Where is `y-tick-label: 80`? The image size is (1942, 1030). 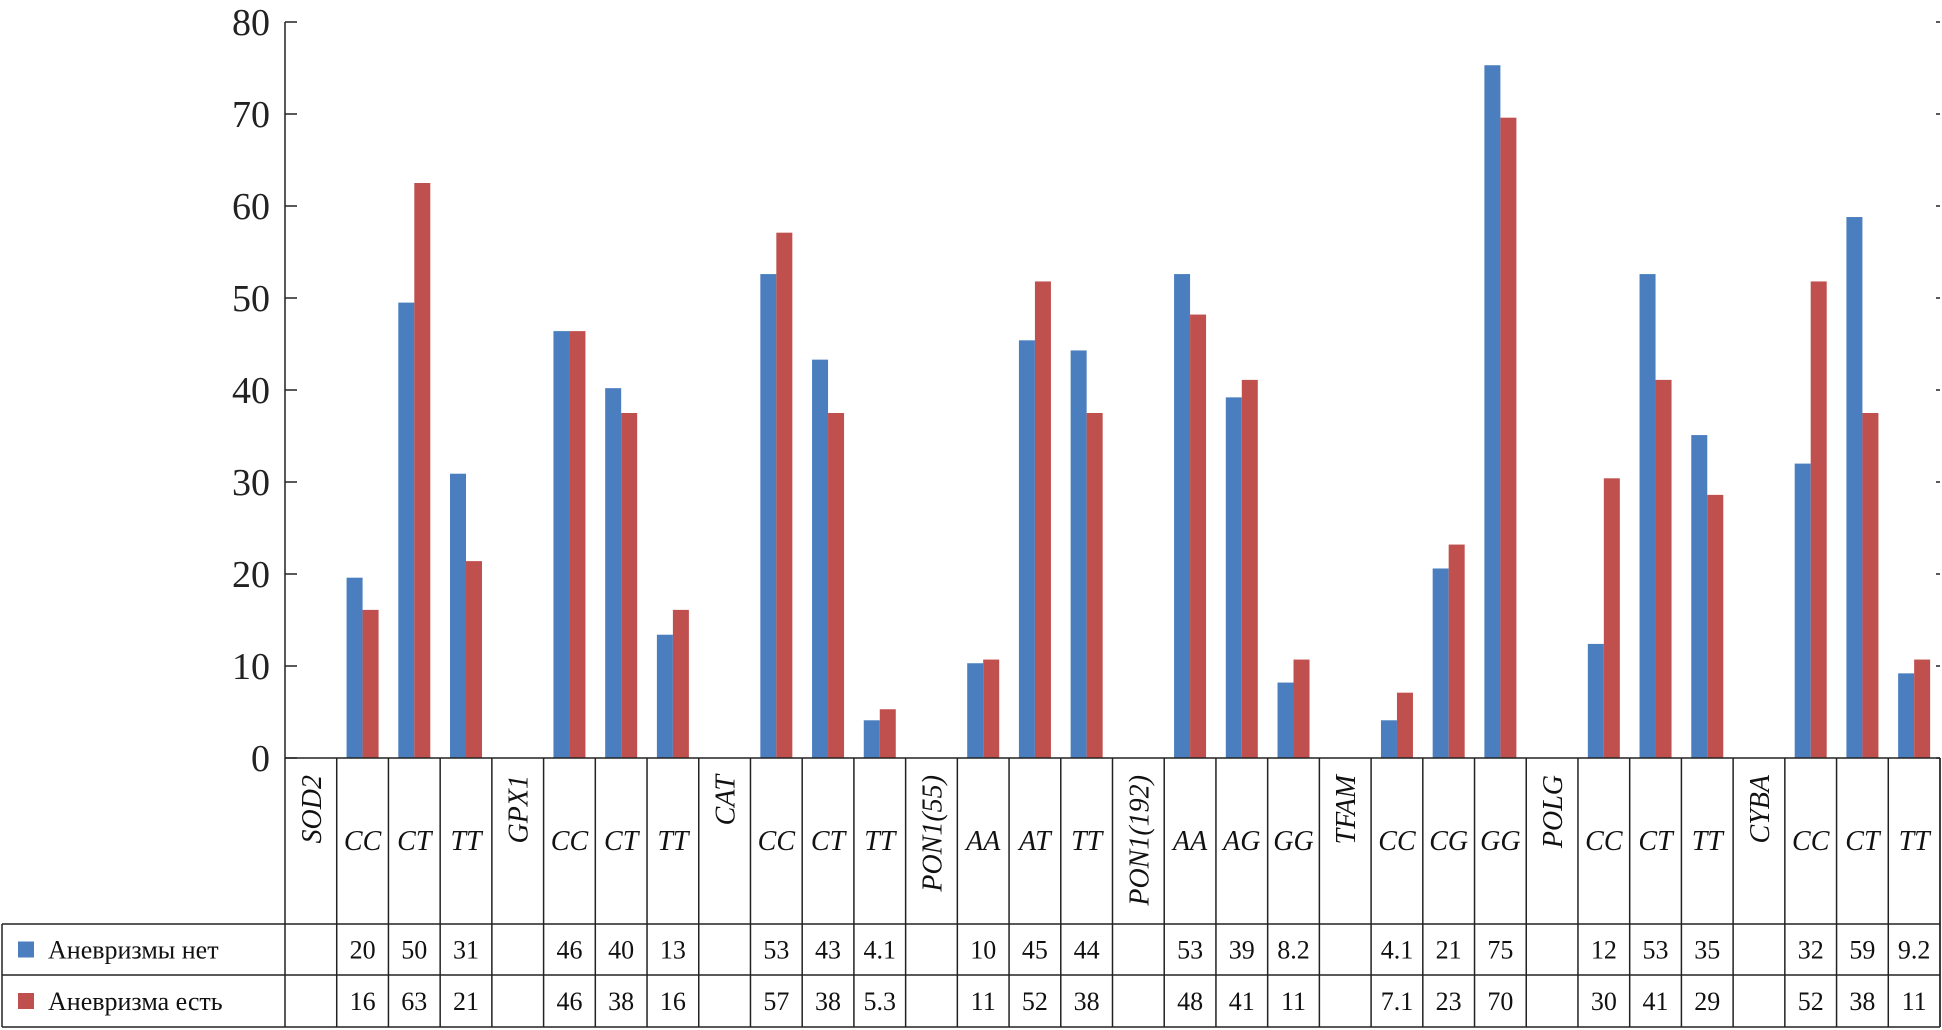
y-tick-label: 80 is located at coordinates (251, 23).